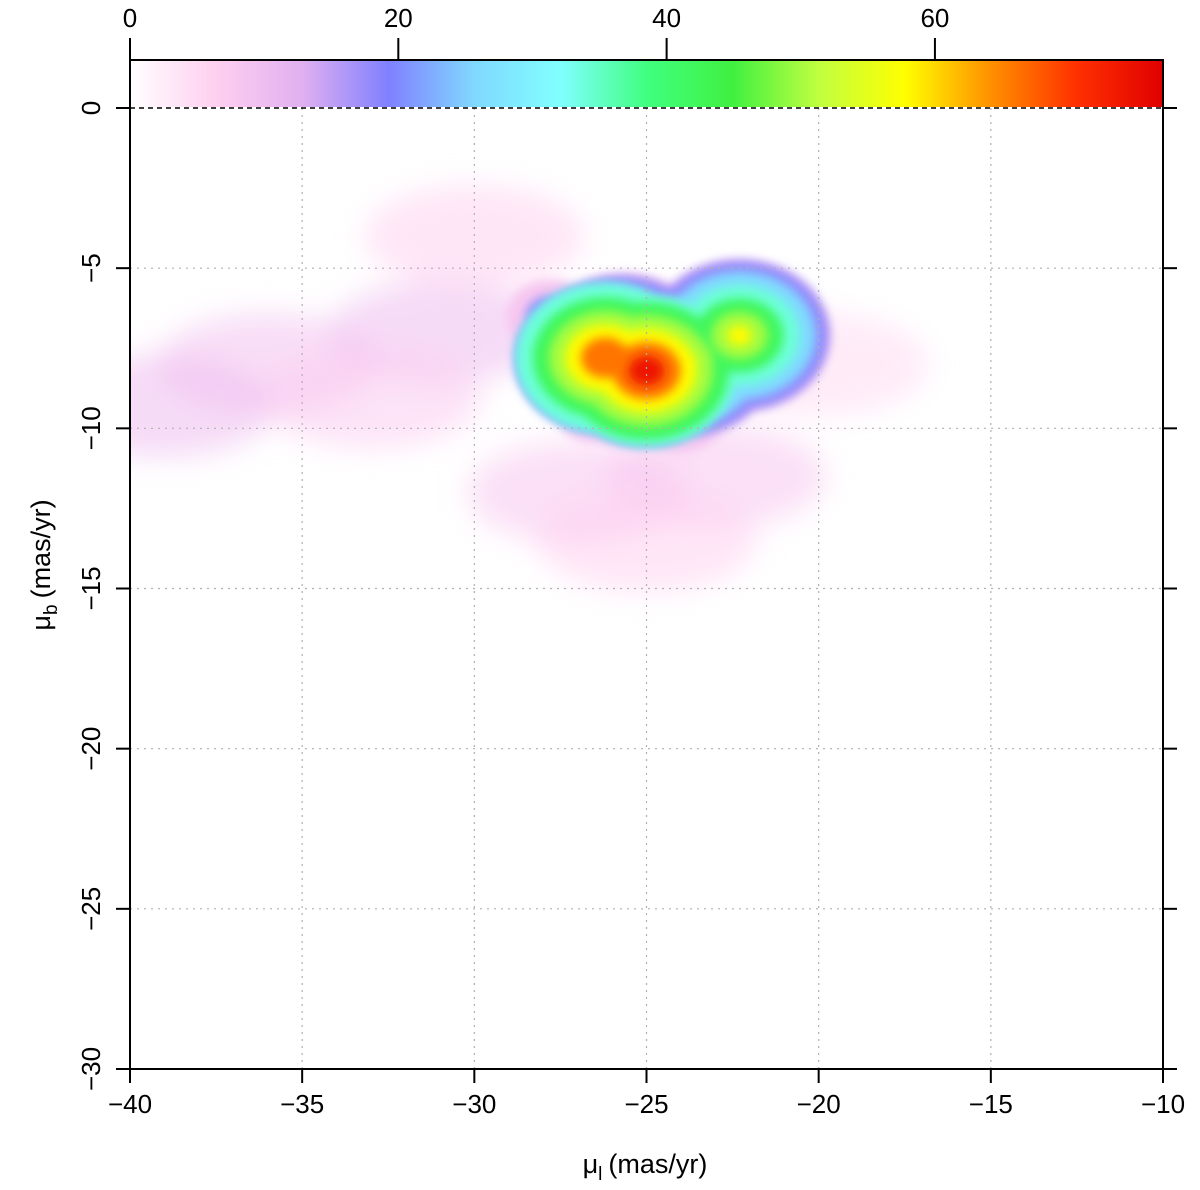 This screenshot has width=1200, height=1190. Describe the element at coordinates (657, 1164) in the screenshot. I see `x-axis-unit: (mas/yr)` at that location.